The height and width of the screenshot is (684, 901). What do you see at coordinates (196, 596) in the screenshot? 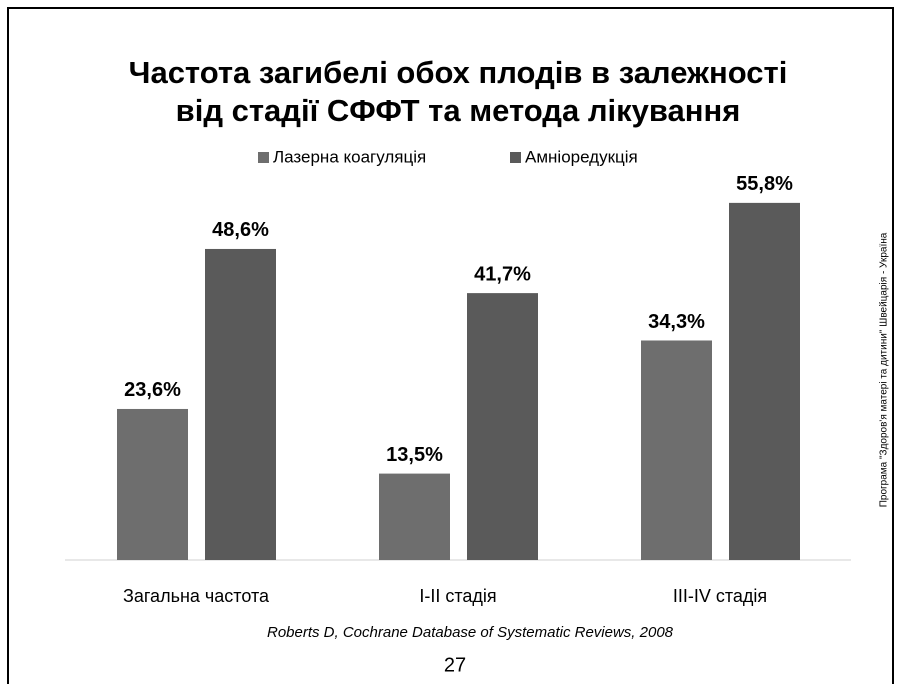
I see `x-tick-label: Загальна частота` at bounding box center [196, 596].